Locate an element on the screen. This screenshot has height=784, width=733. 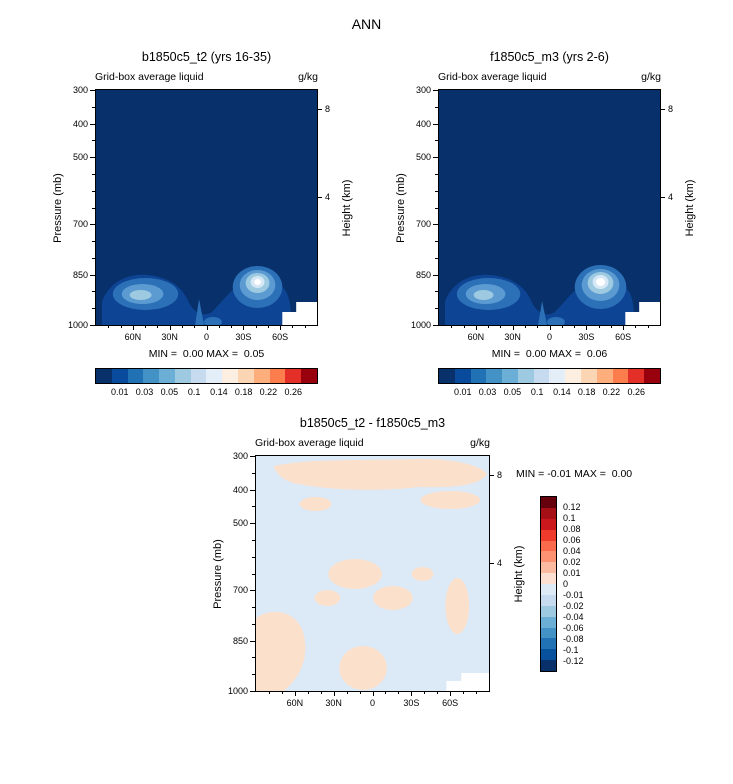
field-label: Grid-box average liquid is located at coordinates (309, 443).